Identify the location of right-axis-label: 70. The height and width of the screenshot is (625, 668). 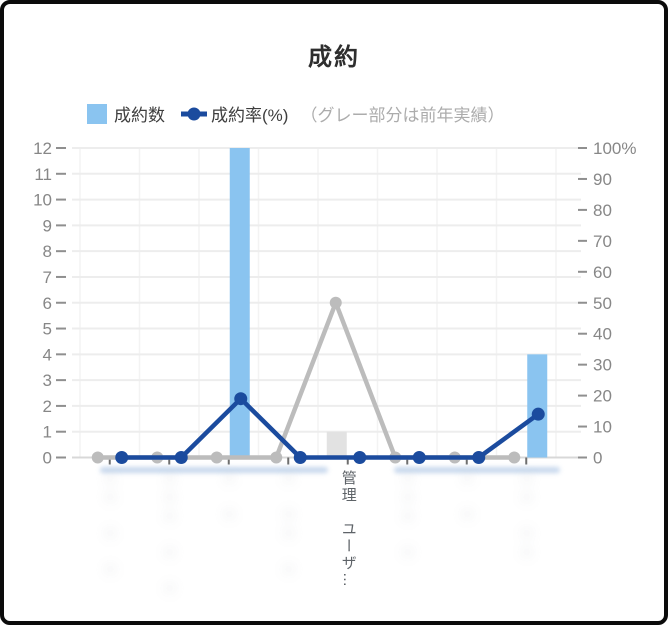
(602, 241).